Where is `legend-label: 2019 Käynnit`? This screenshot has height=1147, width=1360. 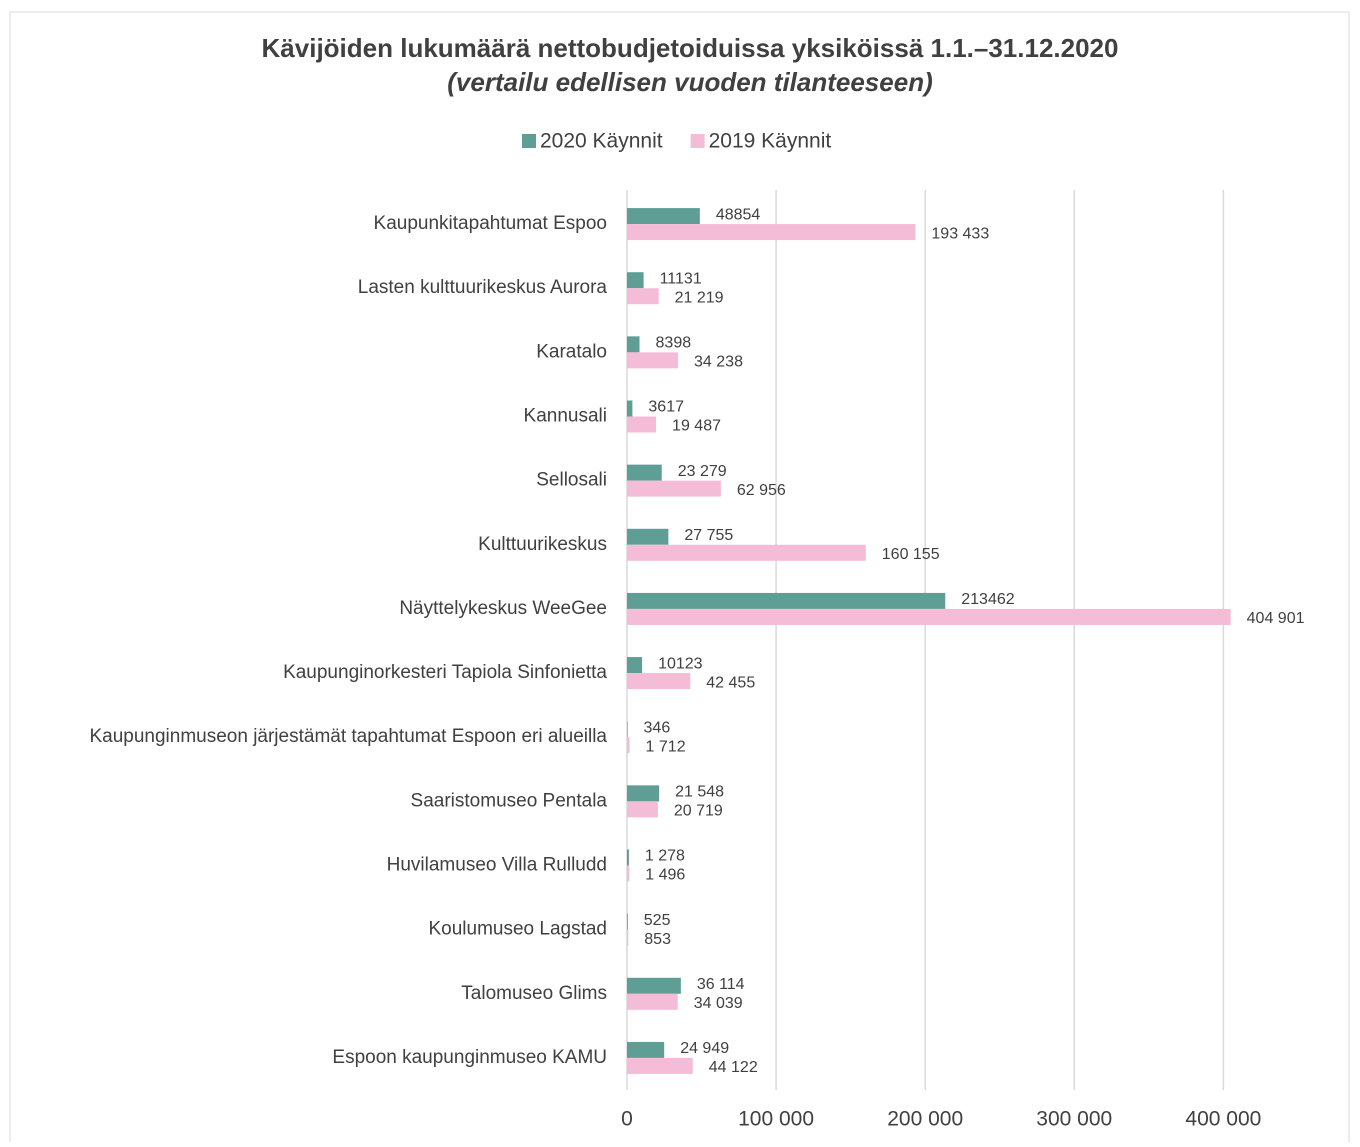 legend-label: 2019 Käynnit is located at coordinates (770, 141).